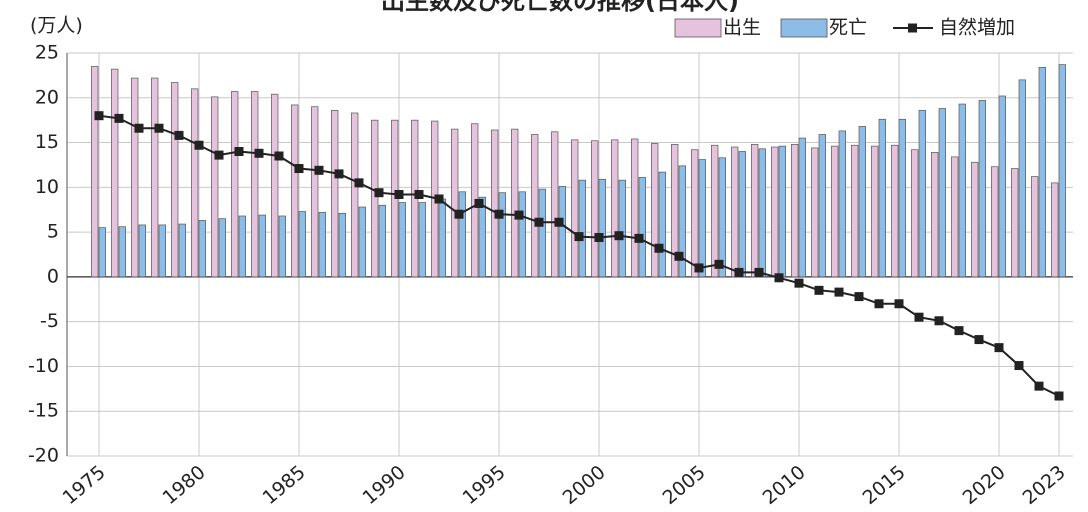  Describe the element at coordinates (1044, 485) in the screenshot. I see `x-tick-label: 2023` at that location.